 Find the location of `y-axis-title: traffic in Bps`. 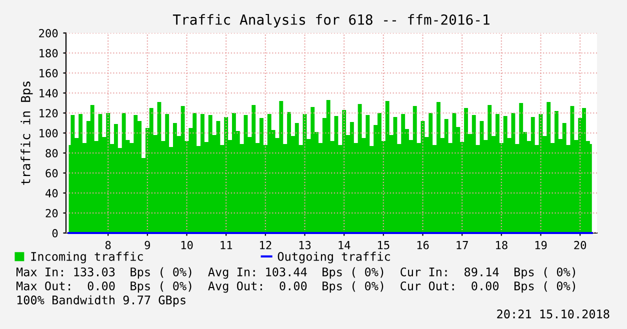

y-axis-title: traffic in Bps is located at coordinates (26, 133).